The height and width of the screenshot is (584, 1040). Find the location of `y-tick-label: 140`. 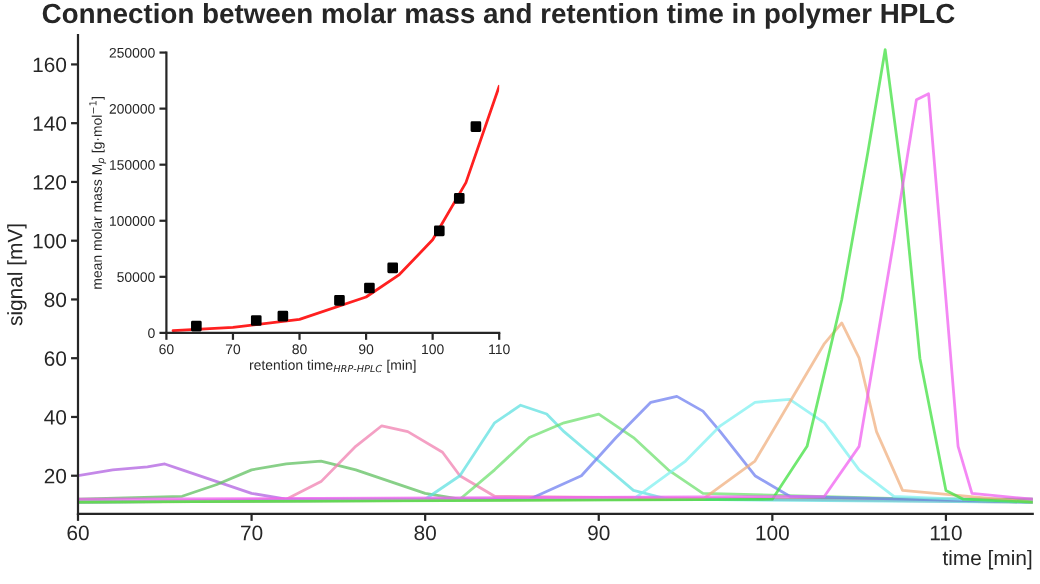

y-tick-label: 140 is located at coordinates (50, 123).